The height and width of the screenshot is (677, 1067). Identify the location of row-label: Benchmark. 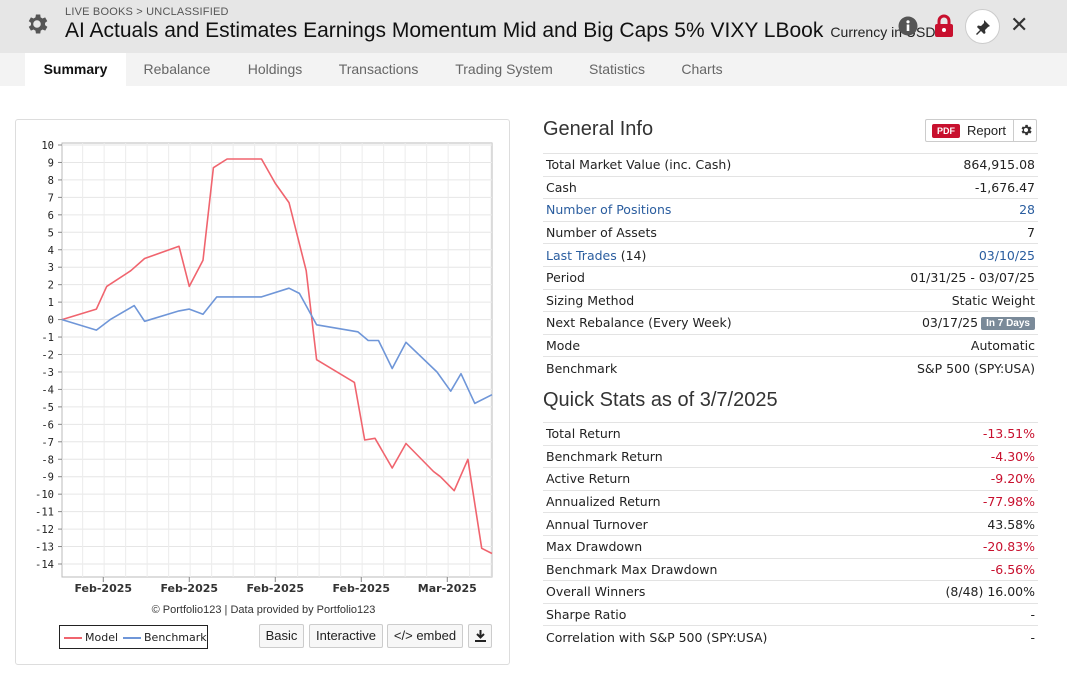
(690, 368).